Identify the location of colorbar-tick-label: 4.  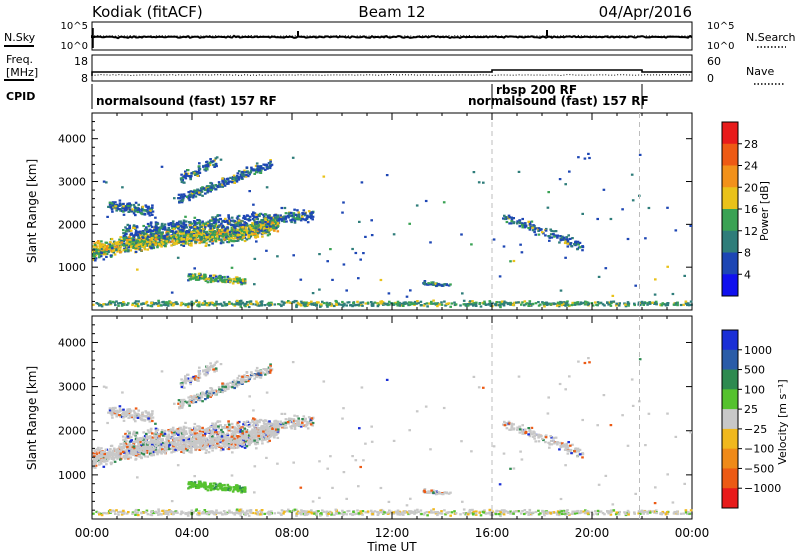
(747, 274).